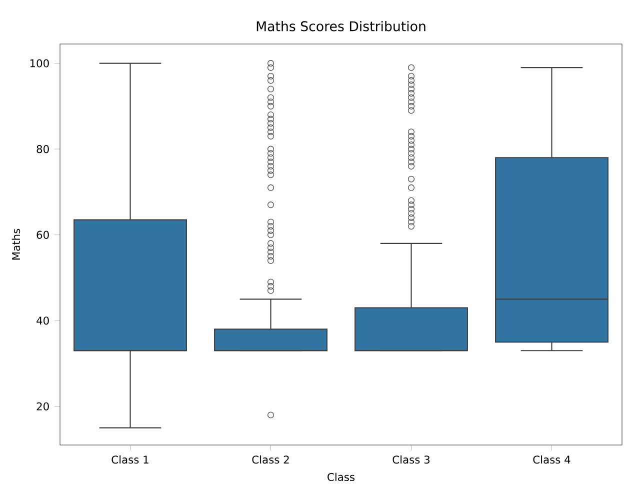 The height and width of the screenshot is (495, 628). I want to click on x-tick-label: Class 2, so click(270, 459).